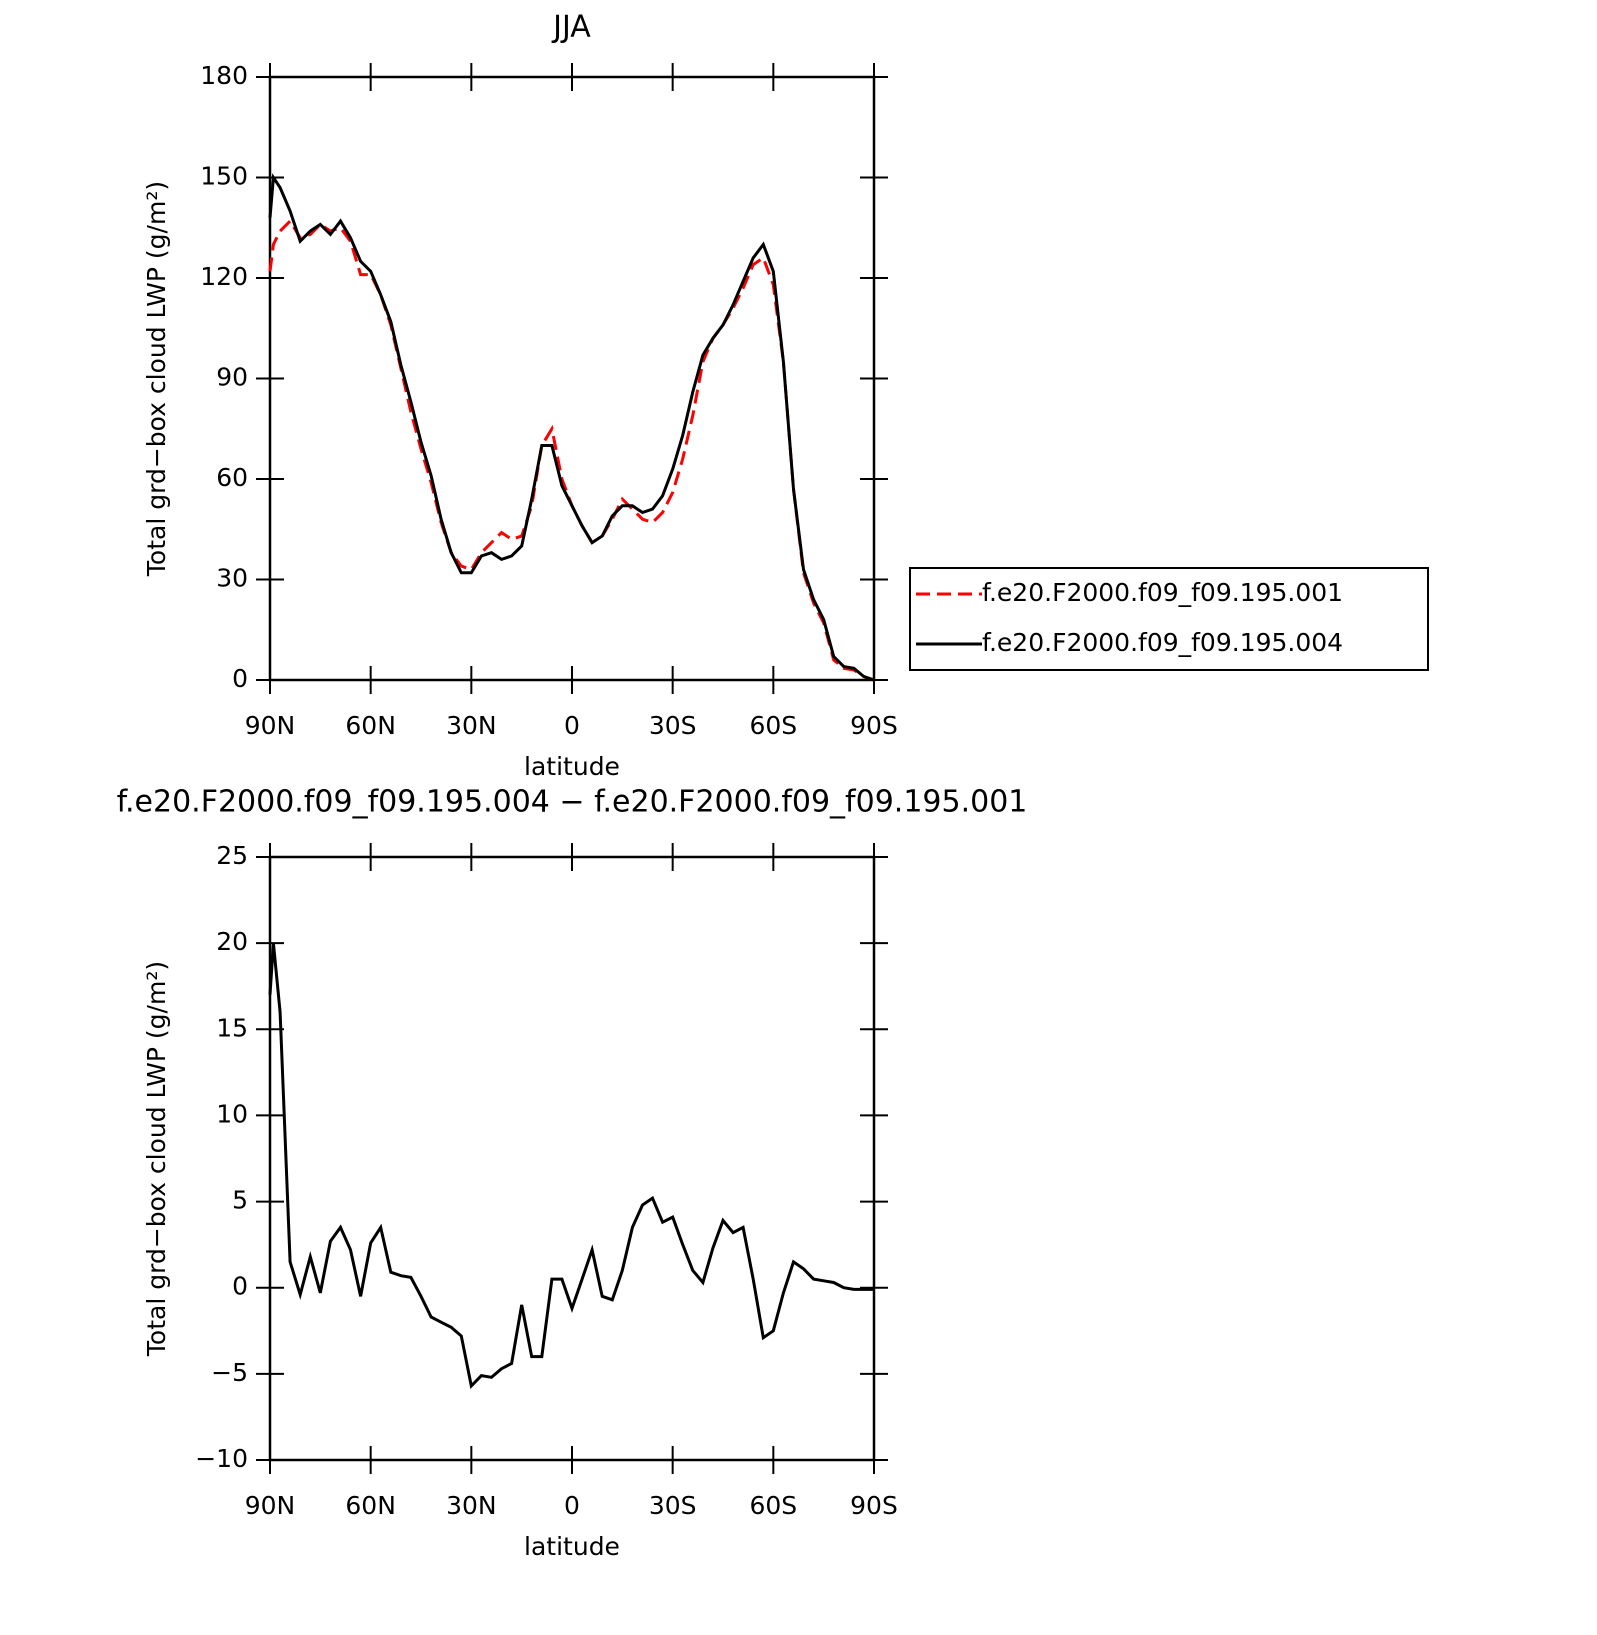 Image resolution: width=1597 pixels, height=1635 pixels. What do you see at coordinates (232, 477) in the screenshot?
I see `y-tick-label: 60` at bounding box center [232, 477].